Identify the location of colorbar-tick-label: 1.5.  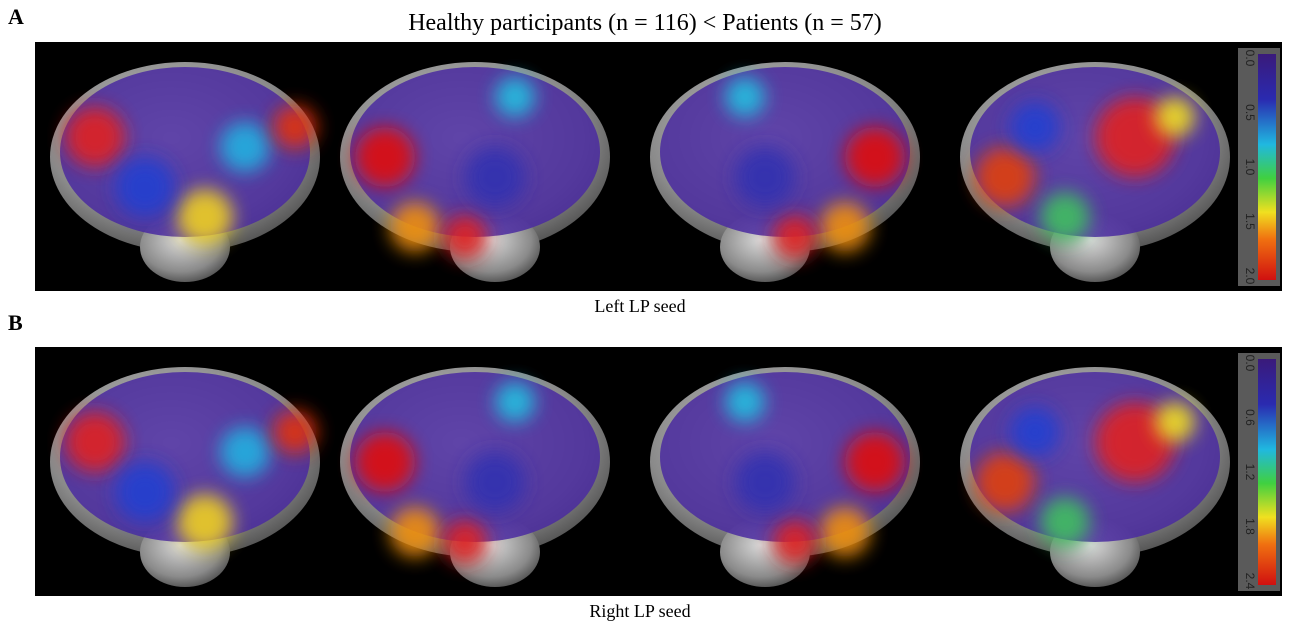
(1250, 221).